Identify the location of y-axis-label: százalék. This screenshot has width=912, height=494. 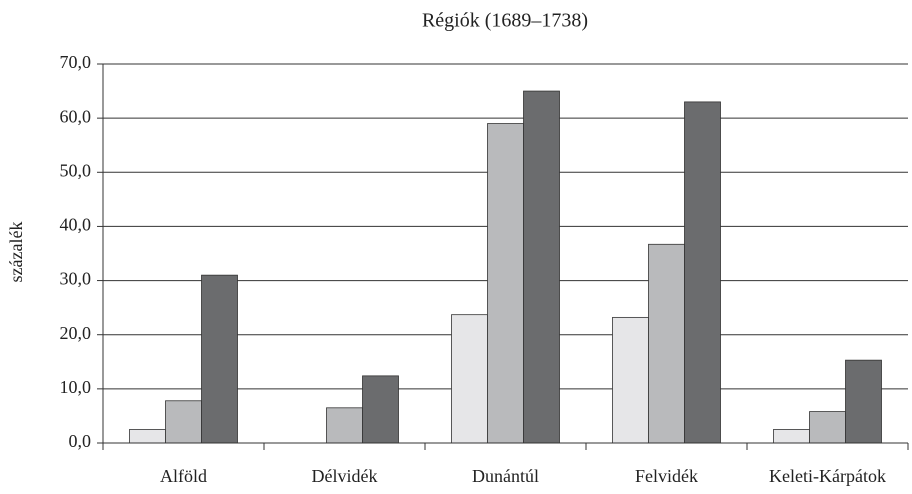
(16, 252).